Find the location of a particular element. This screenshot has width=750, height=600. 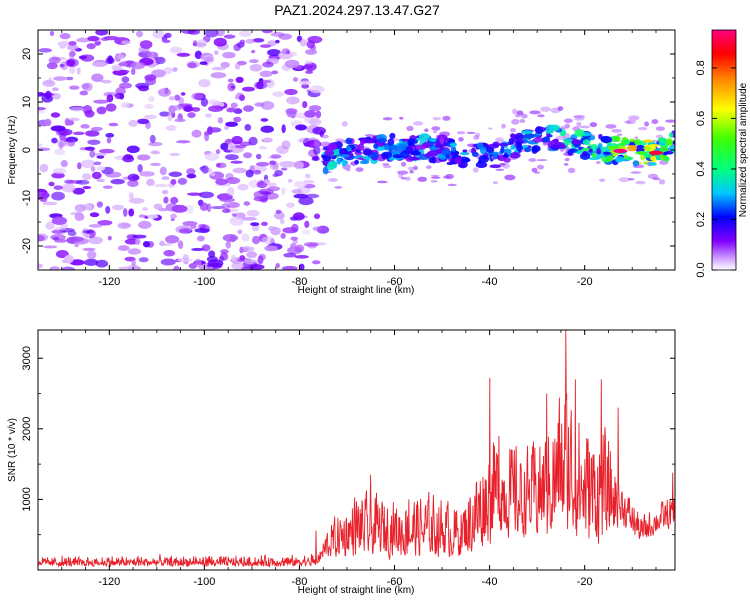

colorbar-tick-label: 0.8 is located at coordinates (701, 67).